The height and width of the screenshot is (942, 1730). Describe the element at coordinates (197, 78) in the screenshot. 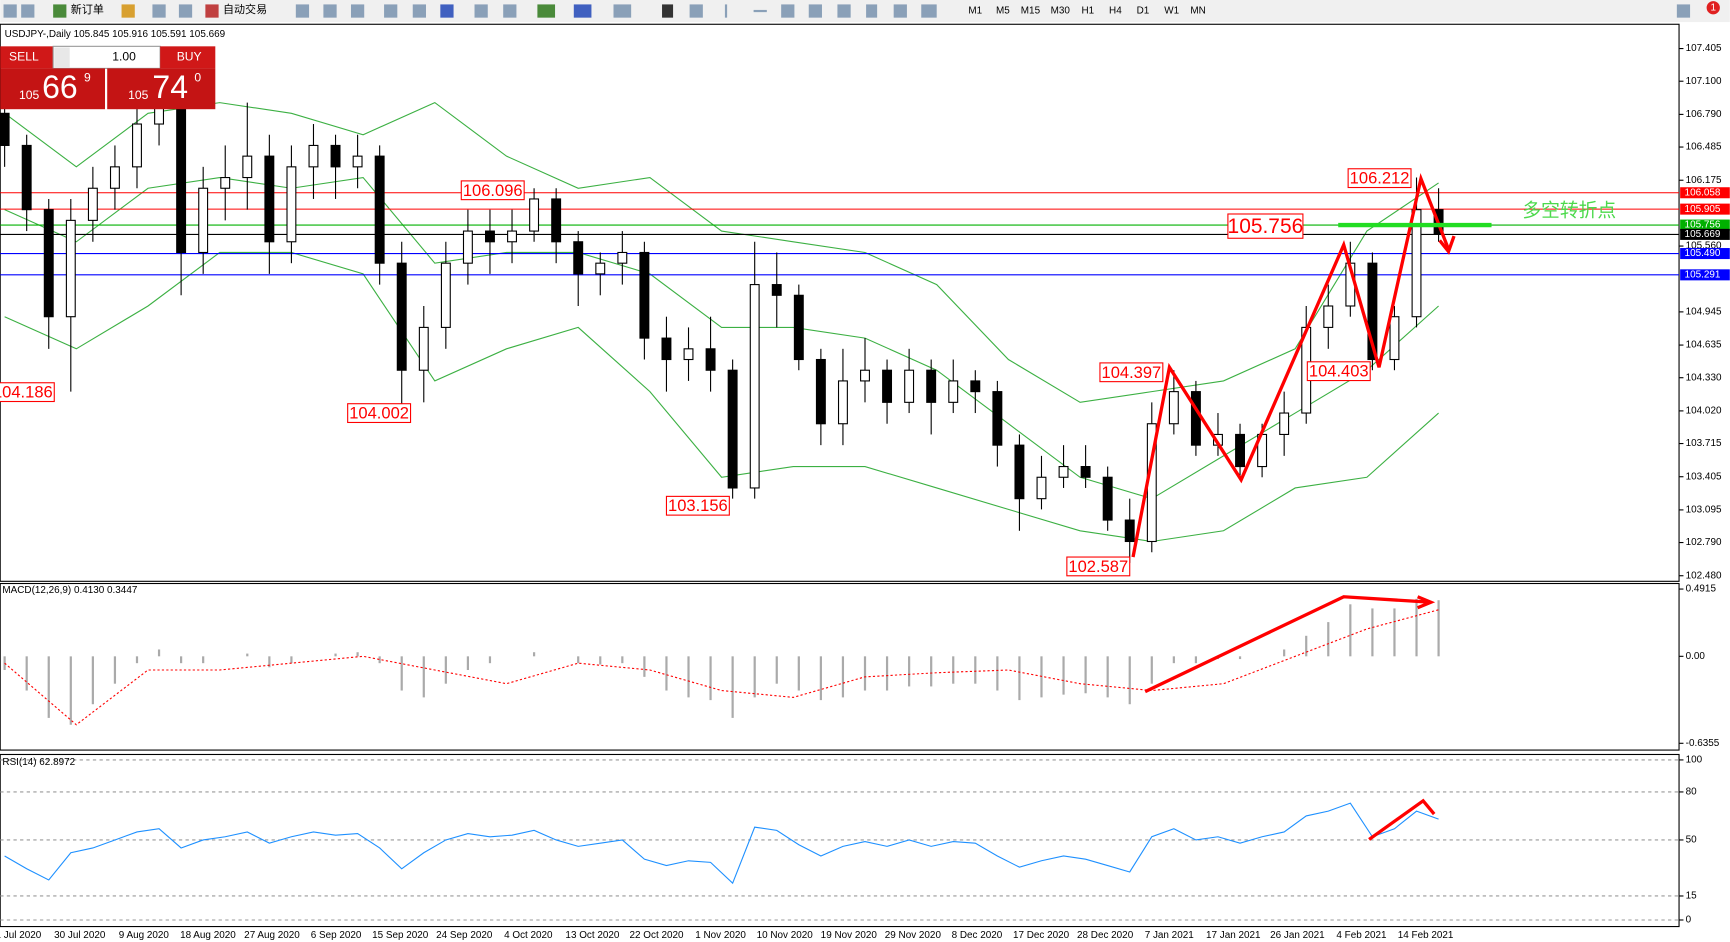

I see `ask-small: 0` at that location.